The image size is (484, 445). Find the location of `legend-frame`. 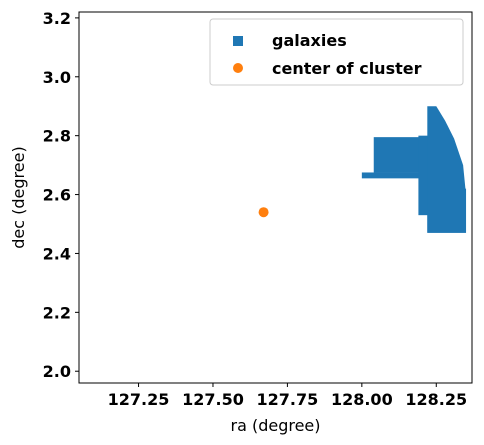

legend-frame is located at coordinates (336, 52).